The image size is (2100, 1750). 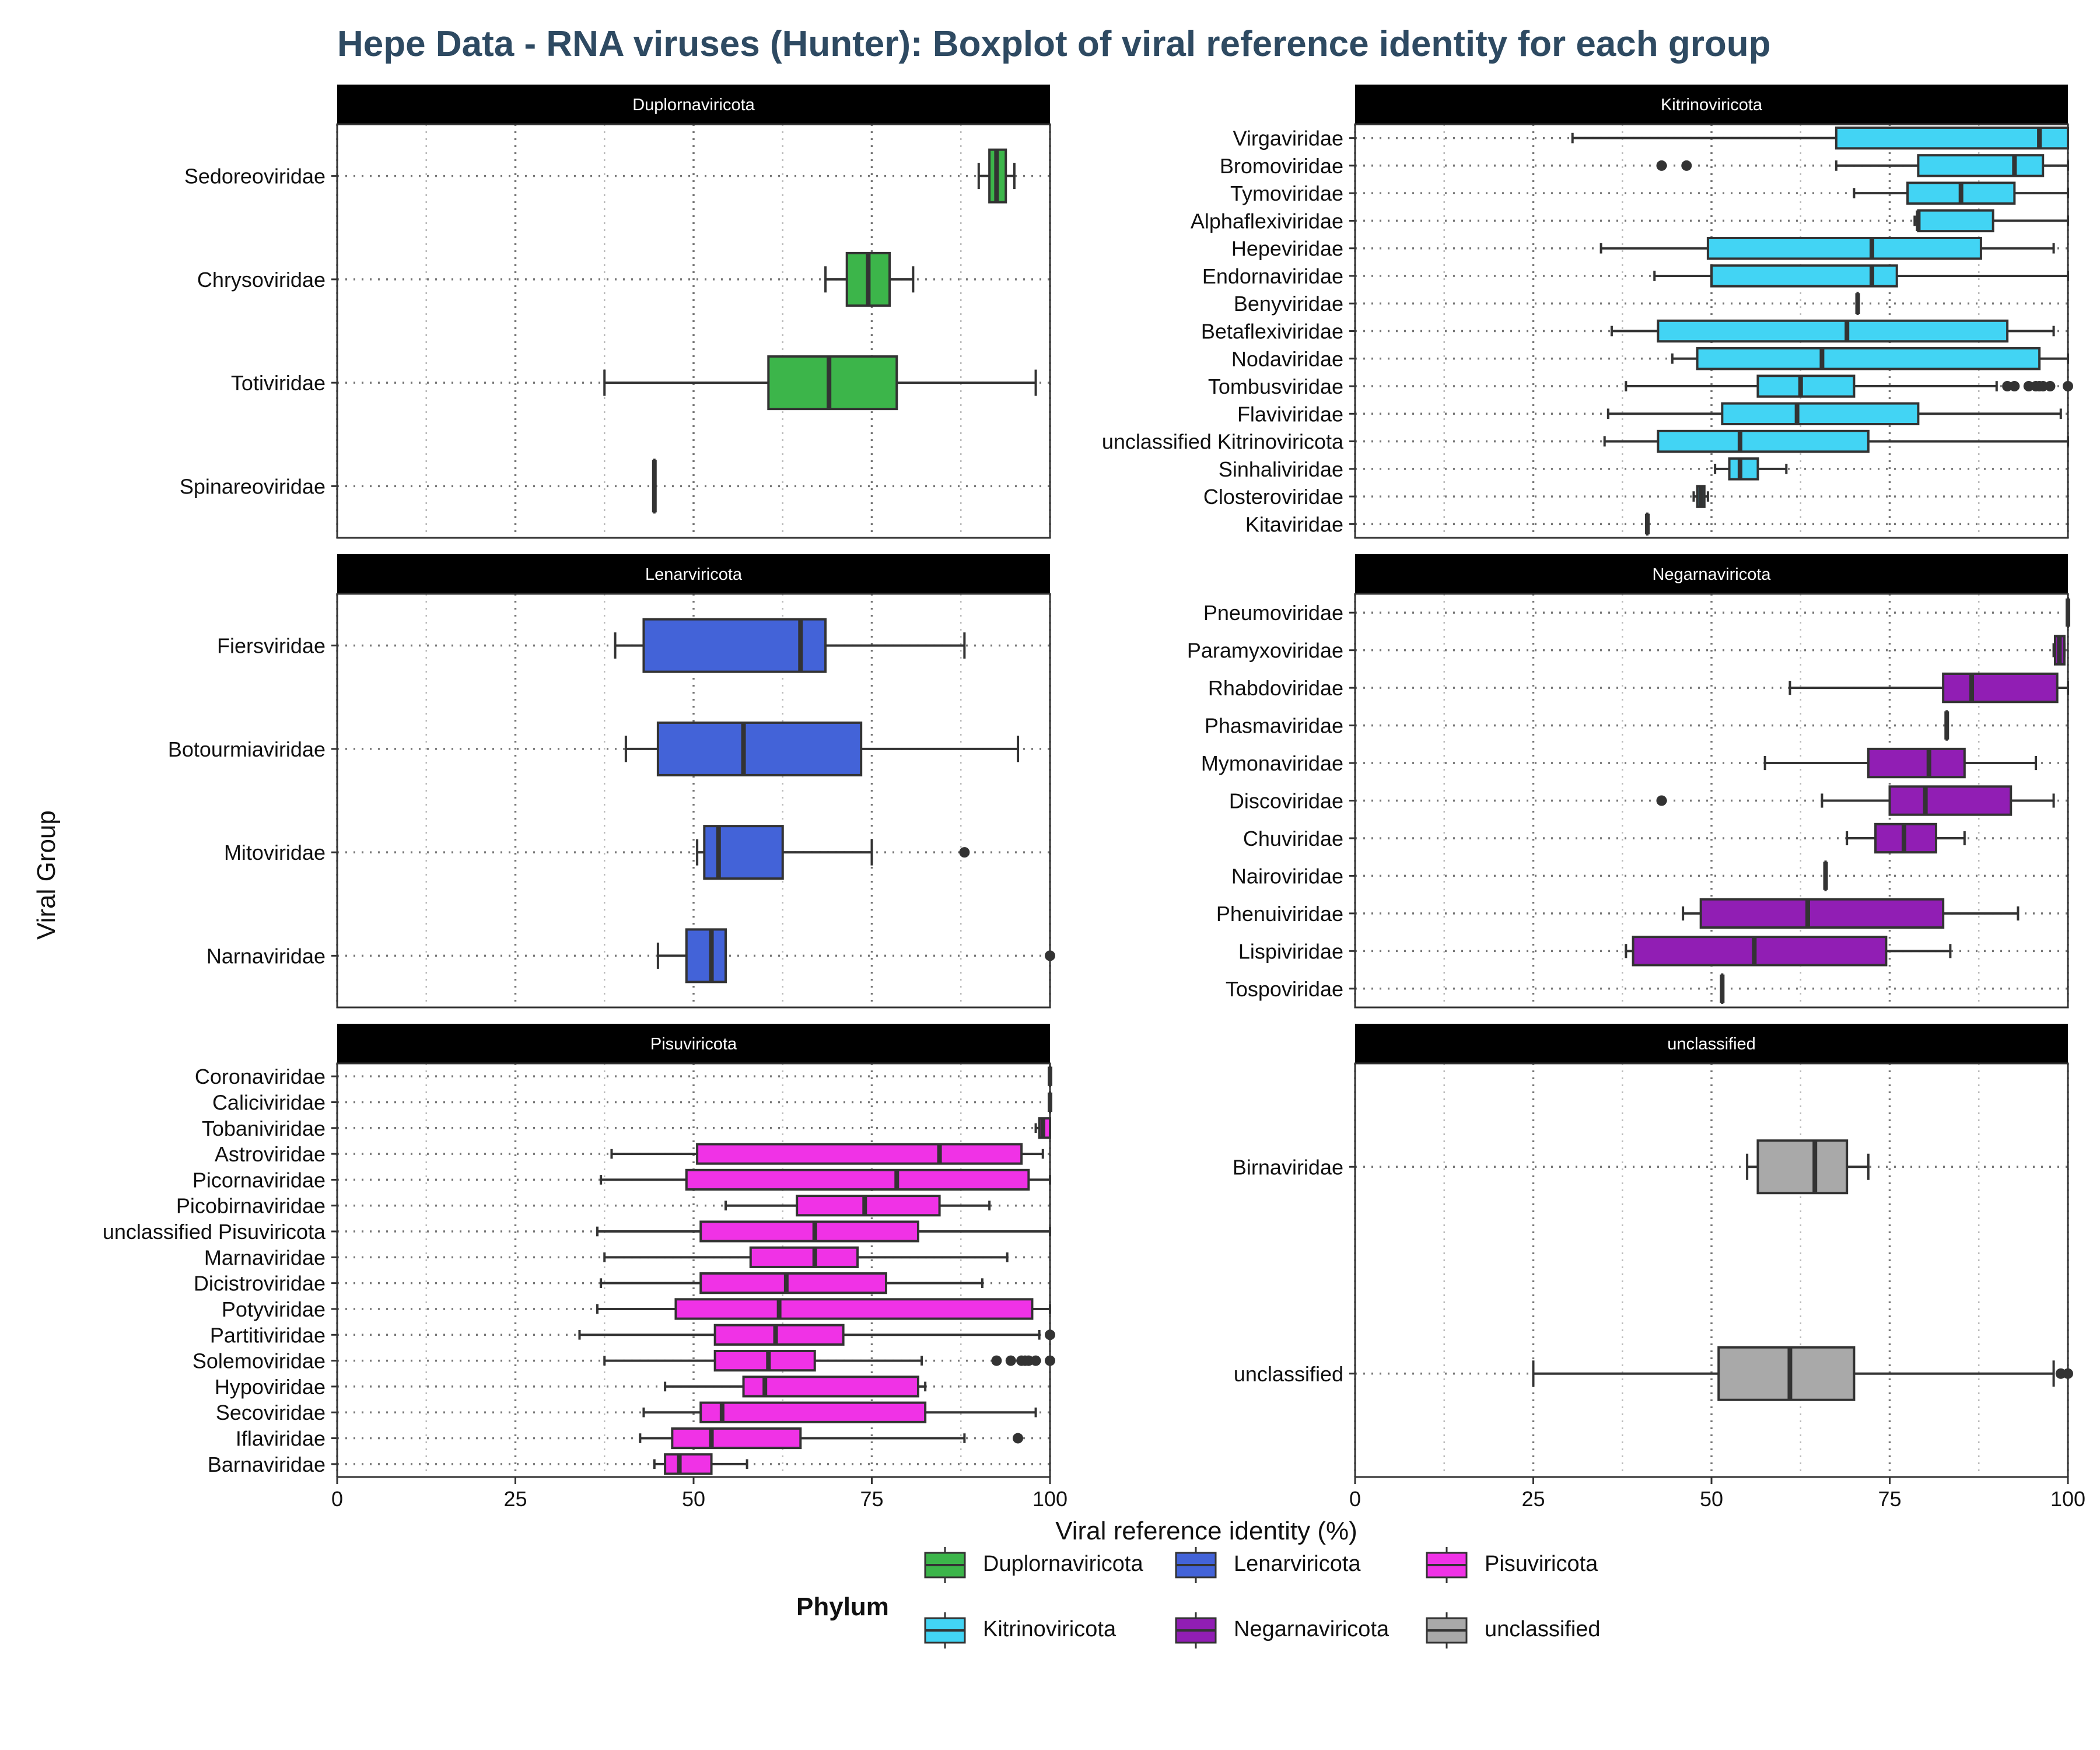 I want to click on box-dicistroviridae, so click(x=792, y=1283).